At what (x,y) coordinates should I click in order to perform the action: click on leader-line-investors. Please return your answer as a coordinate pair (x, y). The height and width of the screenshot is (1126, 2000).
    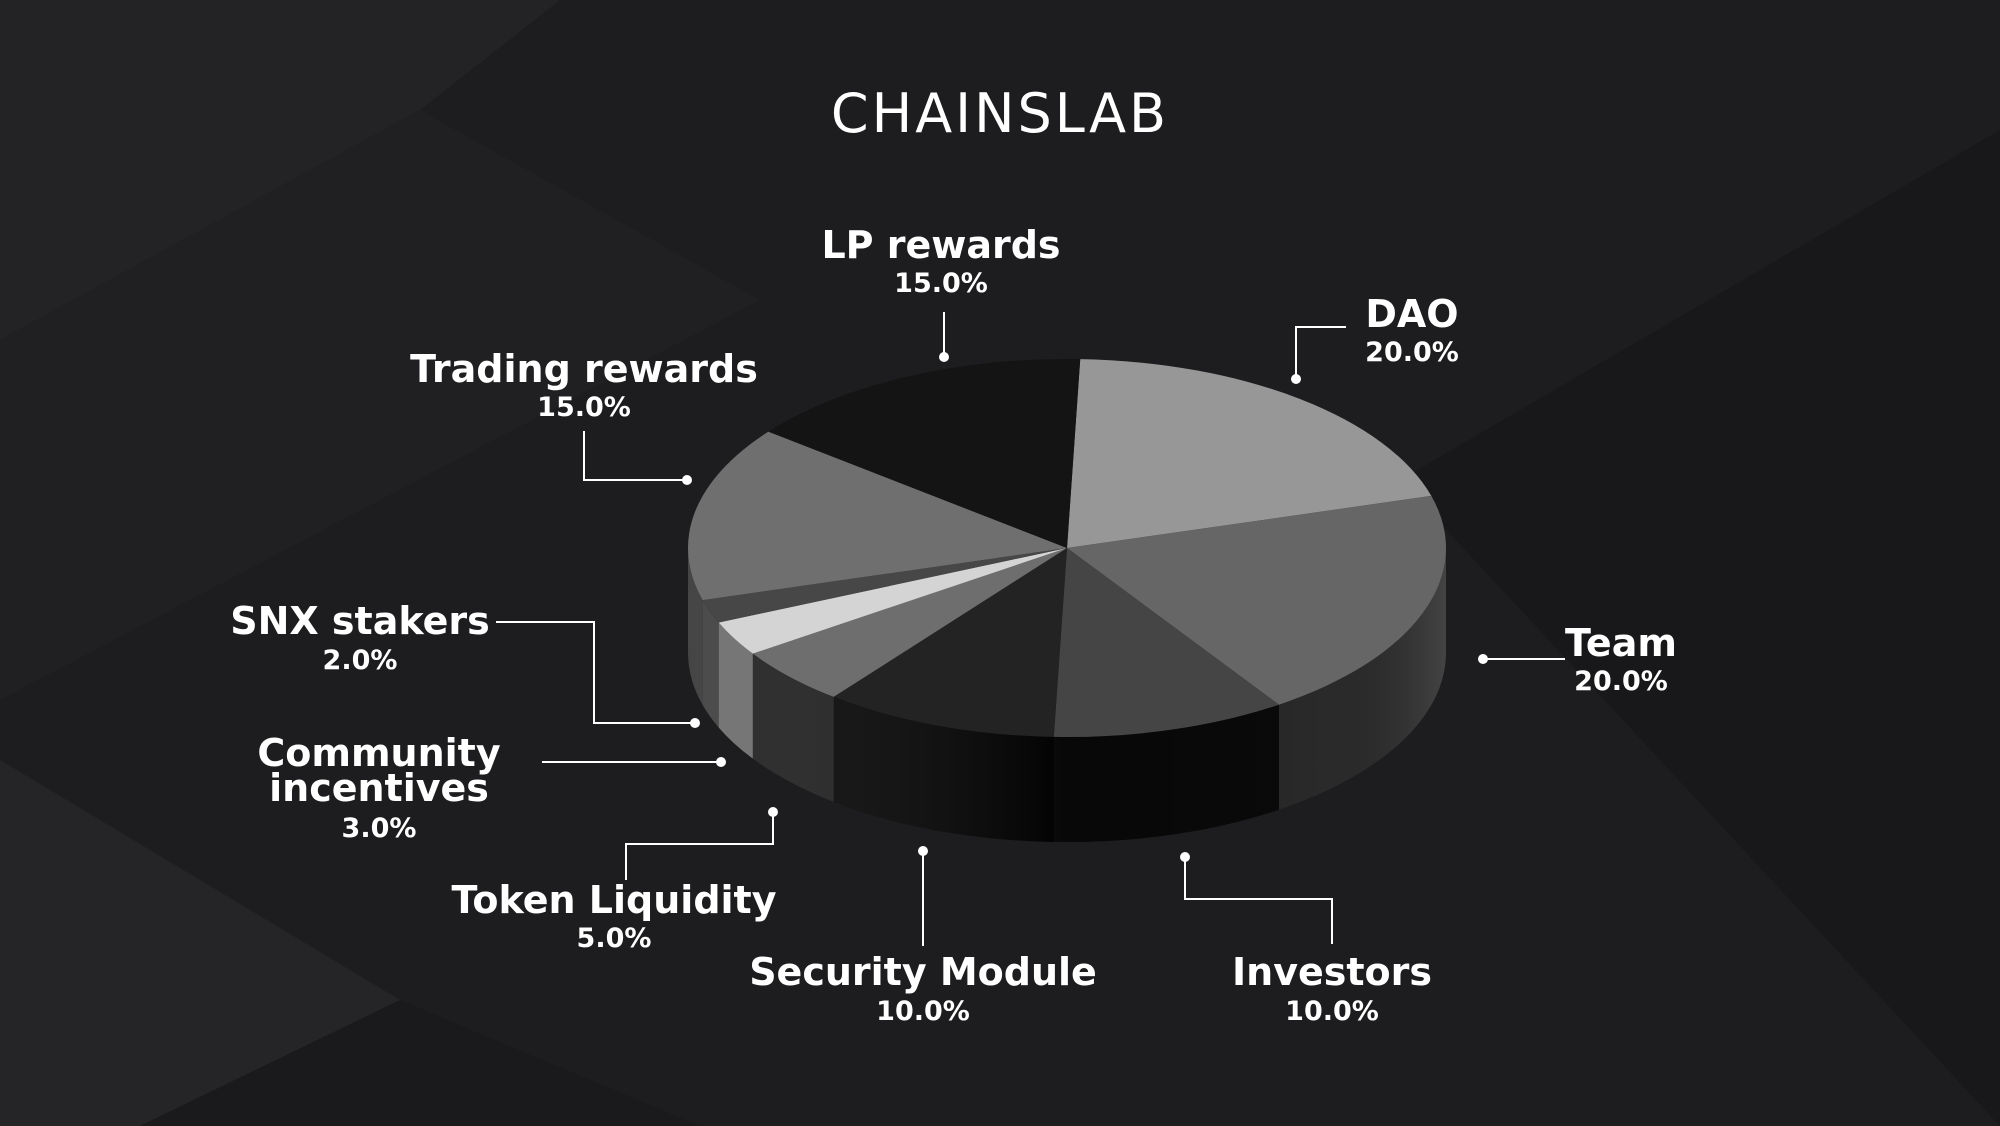
    Looking at the image, I should click on (1258, 900).